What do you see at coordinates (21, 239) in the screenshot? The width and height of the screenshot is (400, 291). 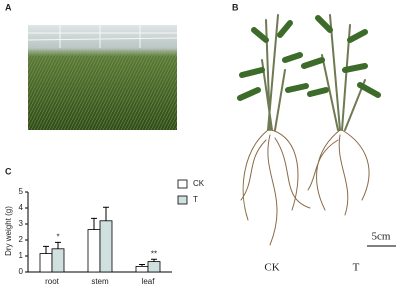 I see `y-tick-label: 2` at bounding box center [21, 239].